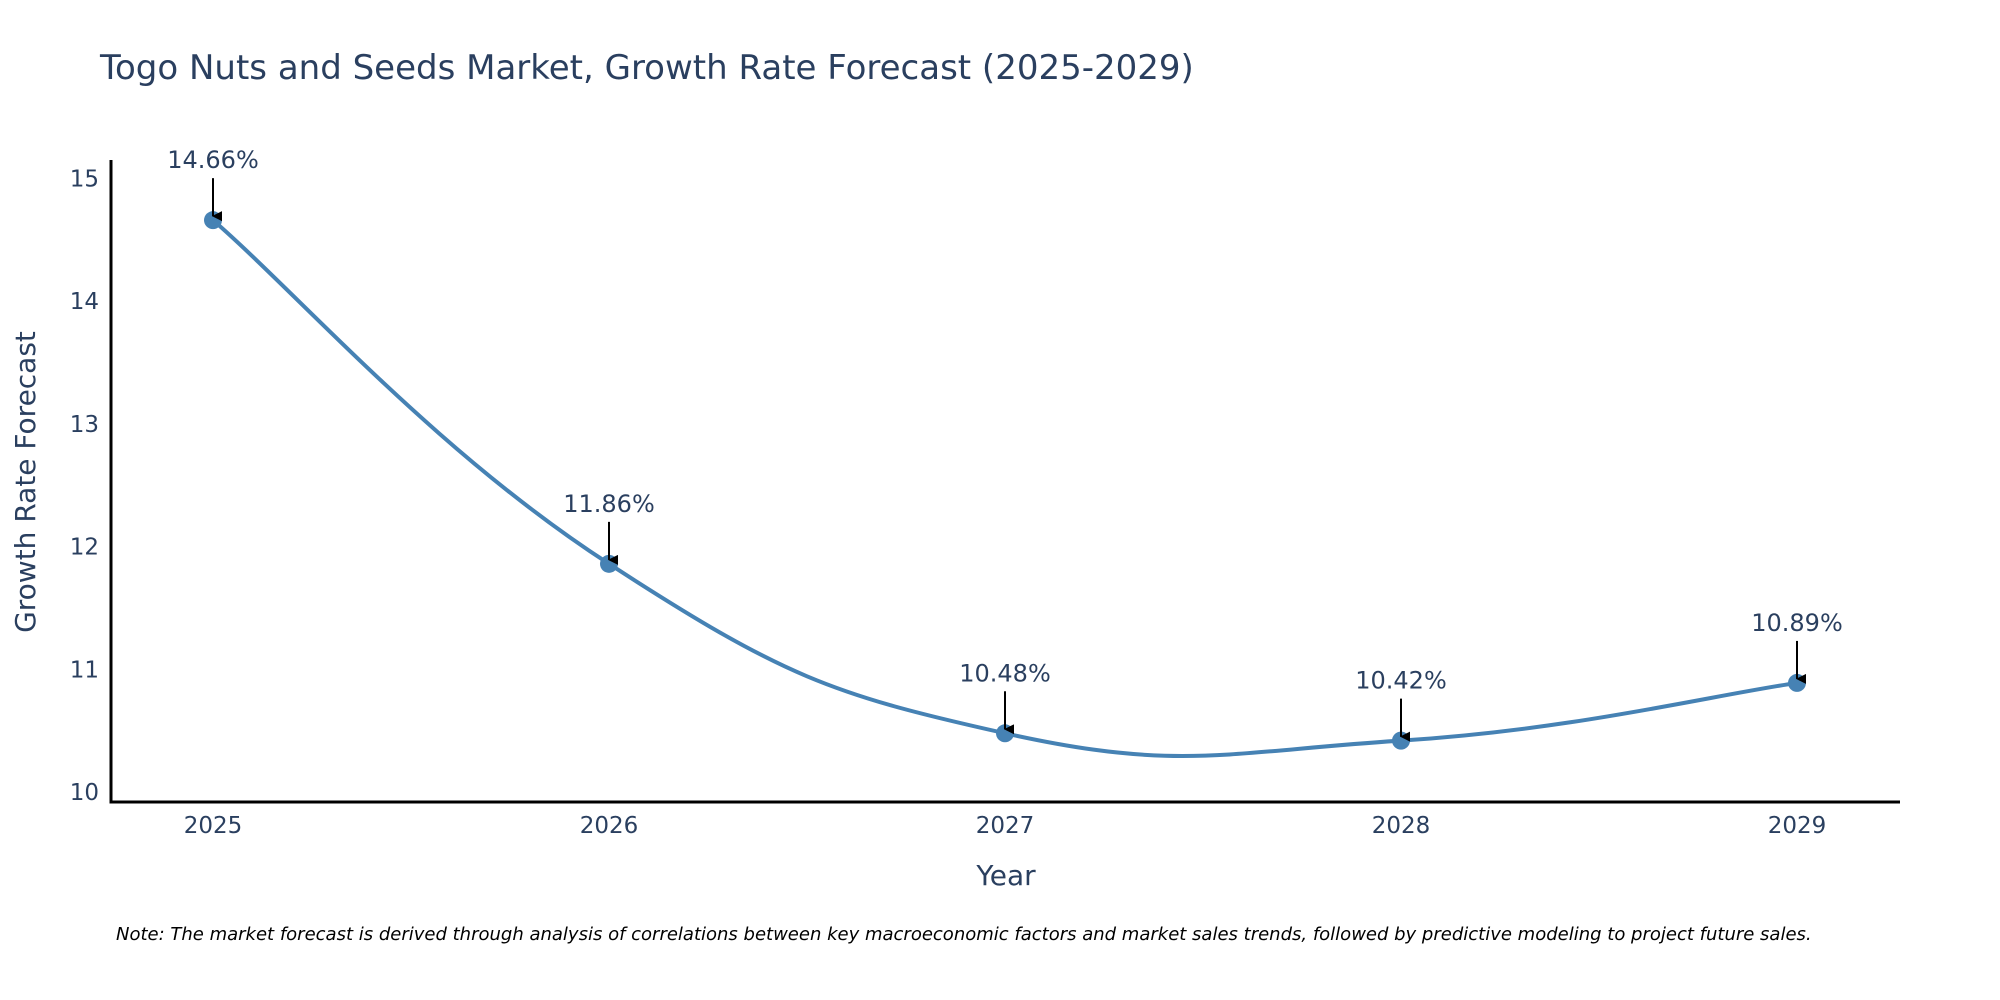 The width and height of the screenshot is (2000, 1000). Describe the element at coordinates (1797, 623) in the screenshot. I see `data-label: 10.89%` at that location.